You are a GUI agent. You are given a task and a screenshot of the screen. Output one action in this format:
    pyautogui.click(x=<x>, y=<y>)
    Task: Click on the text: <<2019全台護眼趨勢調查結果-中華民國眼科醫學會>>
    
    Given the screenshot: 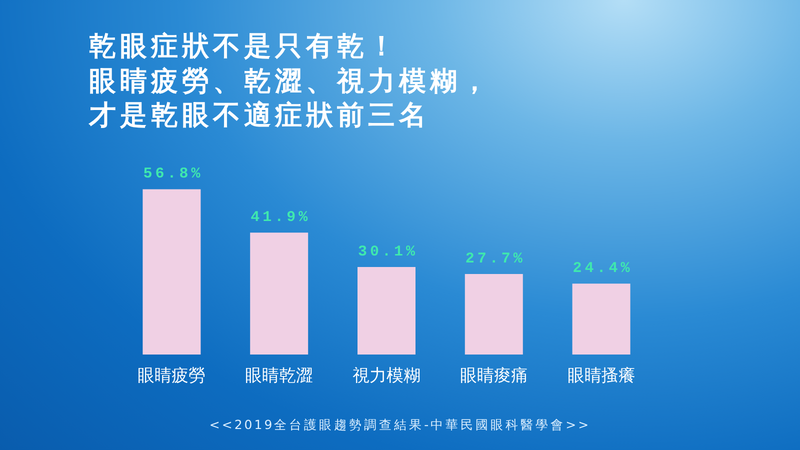 What is the action you would take?
    pyautogui.click(x=400, y=425)
    